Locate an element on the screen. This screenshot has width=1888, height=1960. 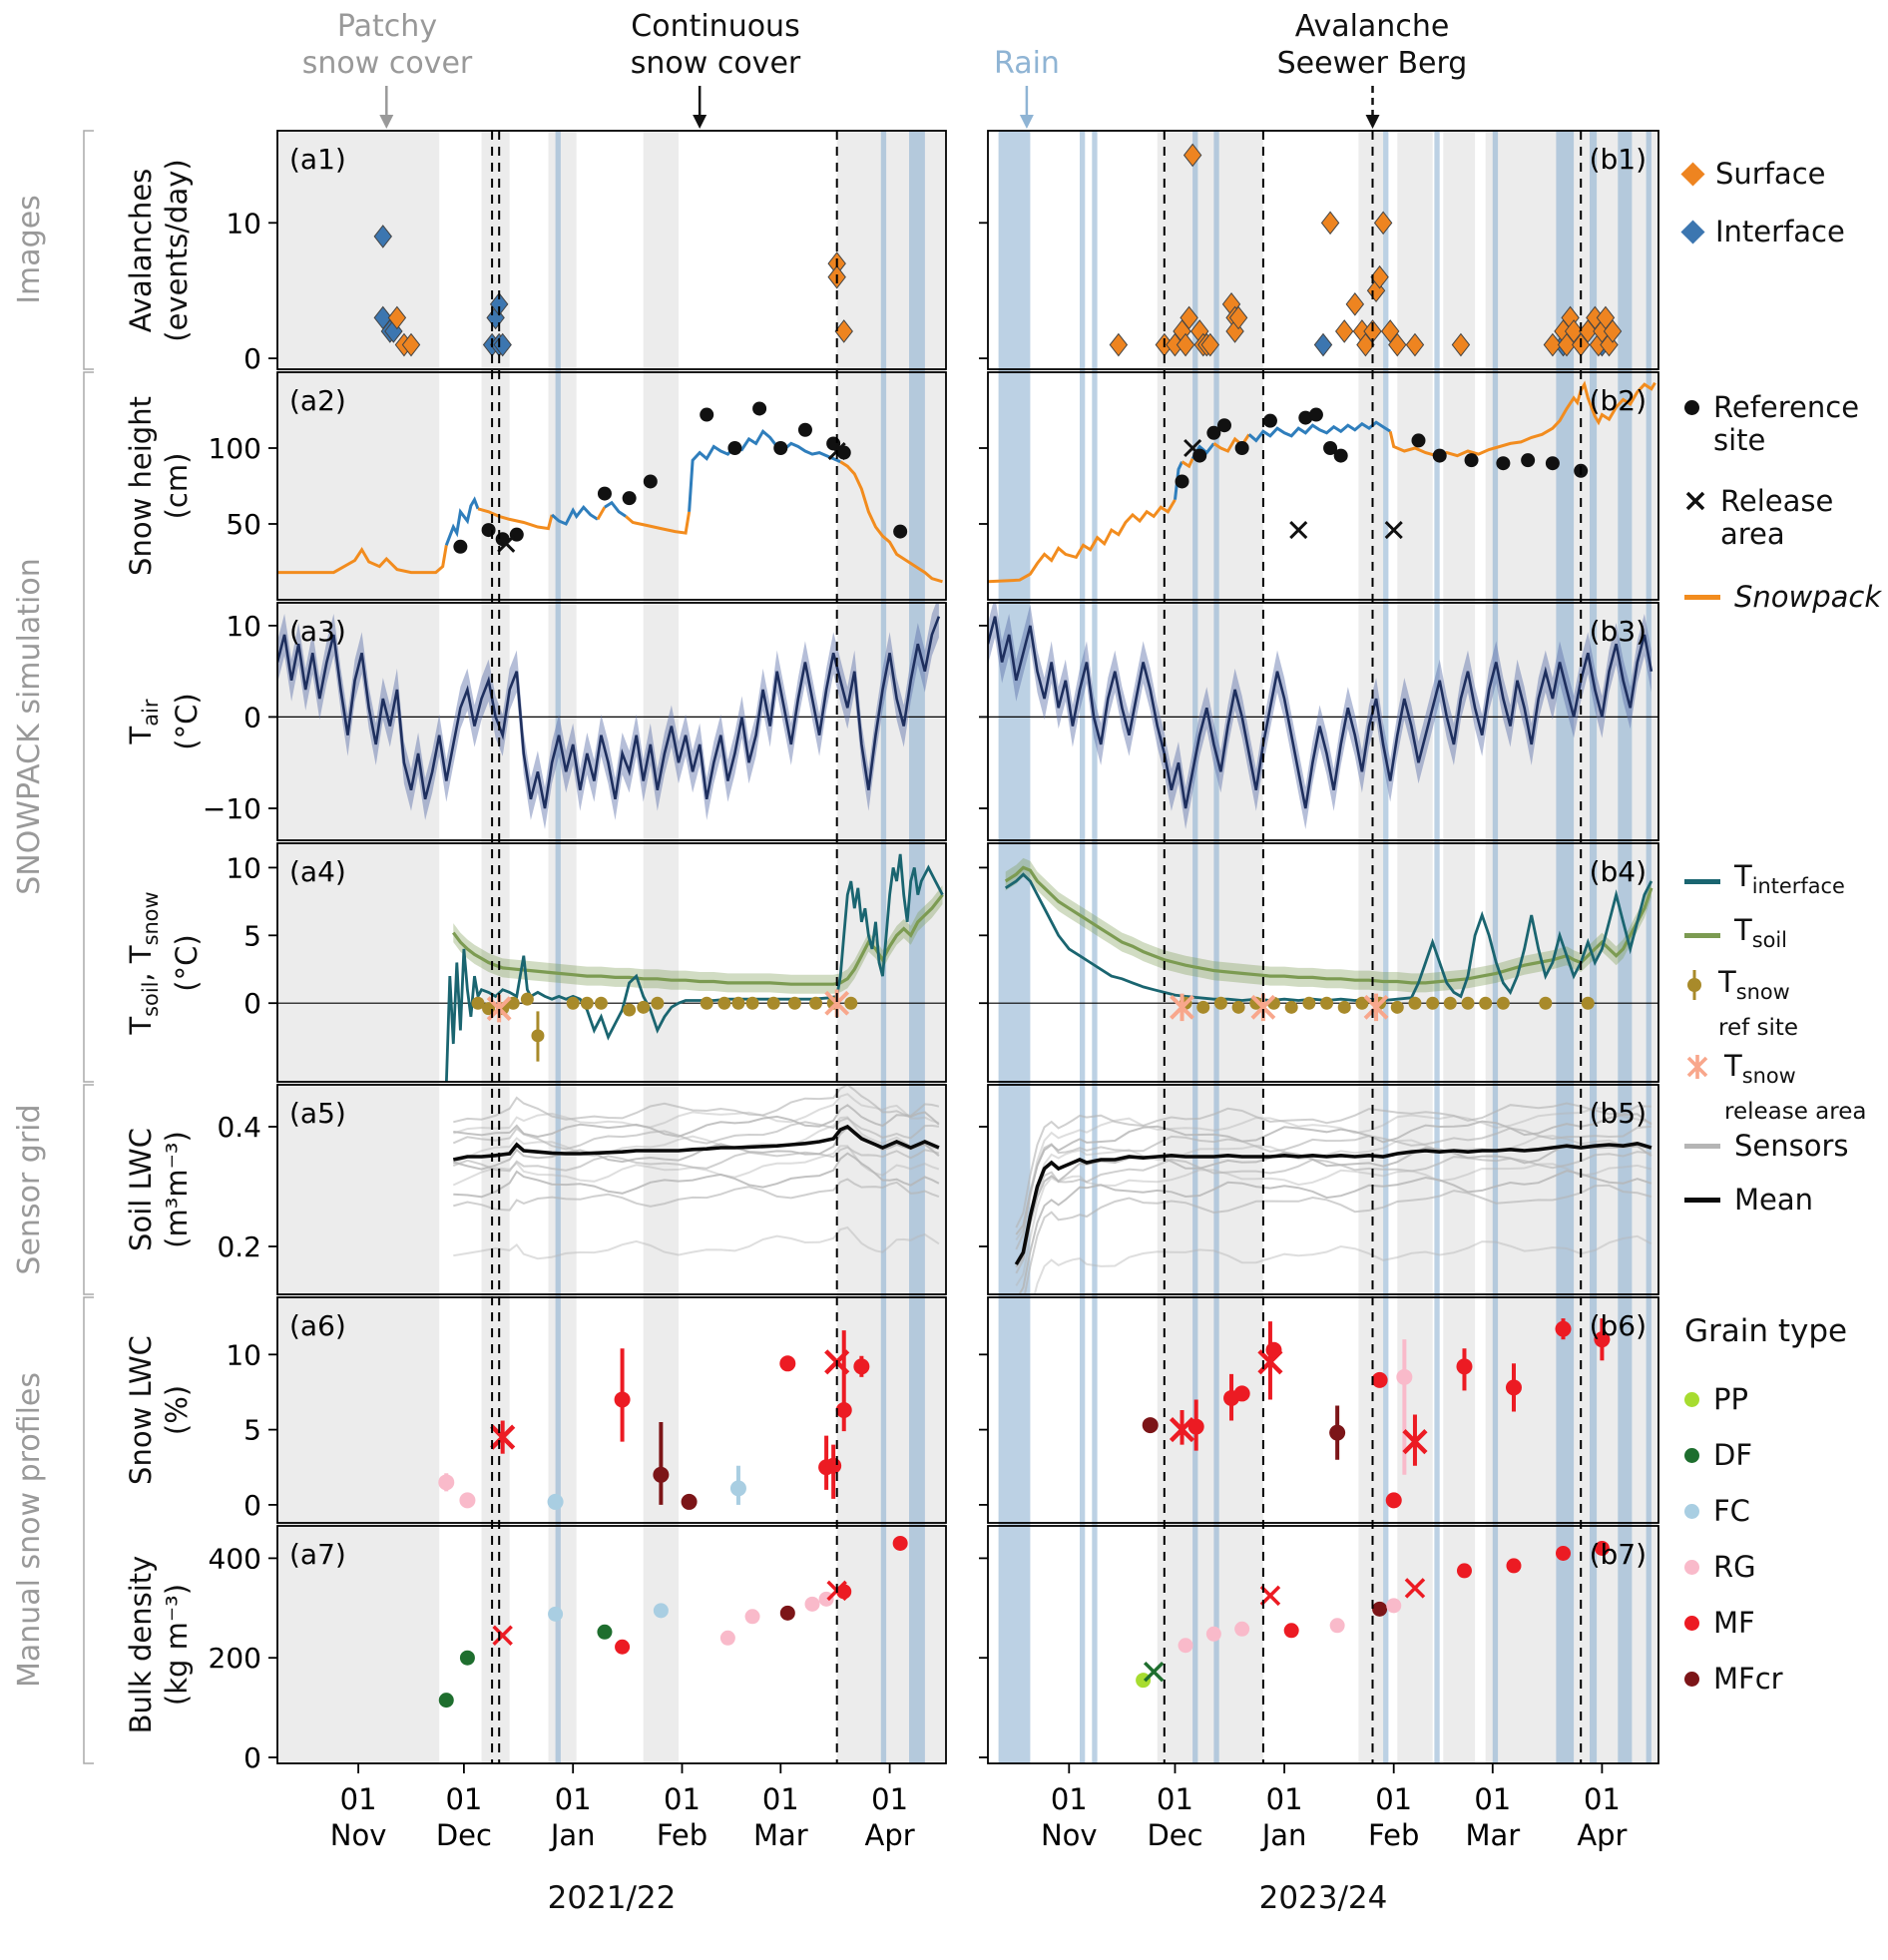
legend-grain-mfcr: MFcr is located at coordinates (1733, 1679).